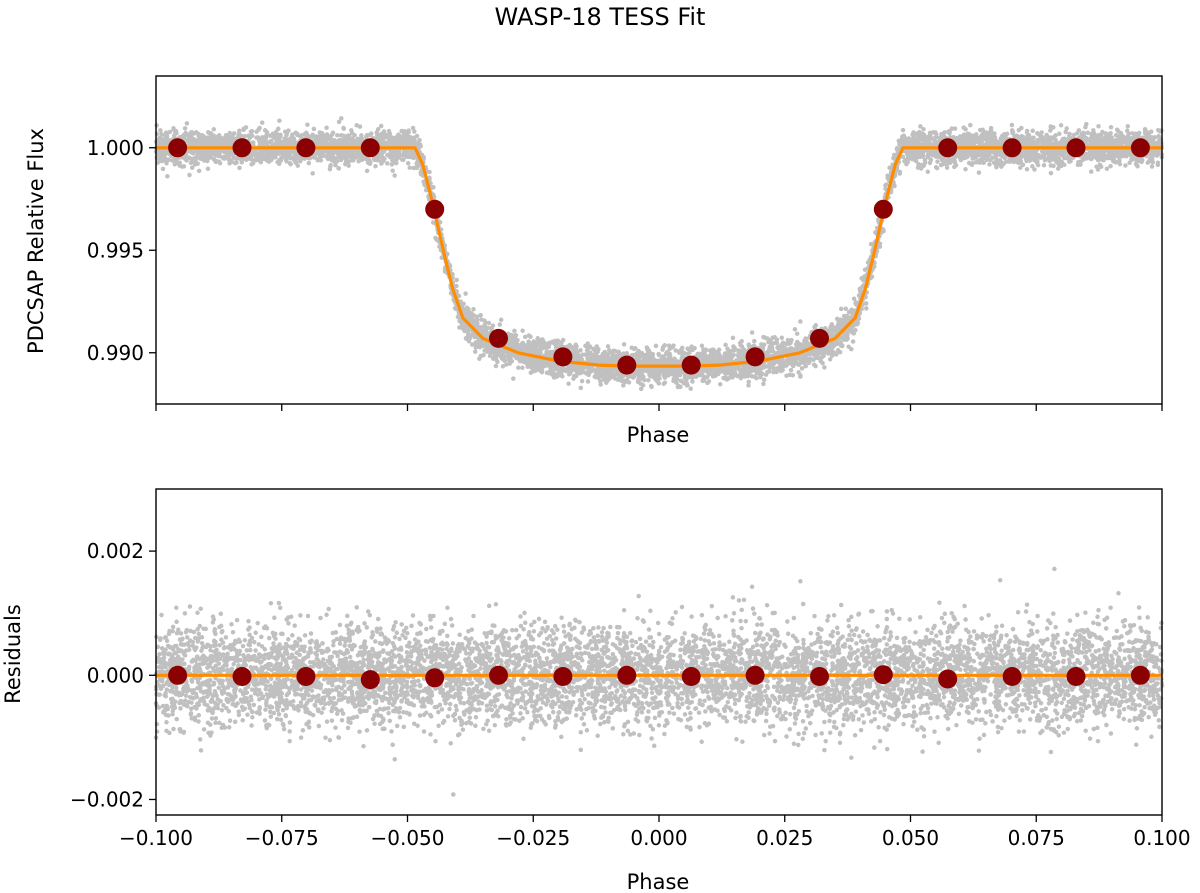  I want to click on residuals-binned-layer, so click(659, 677).